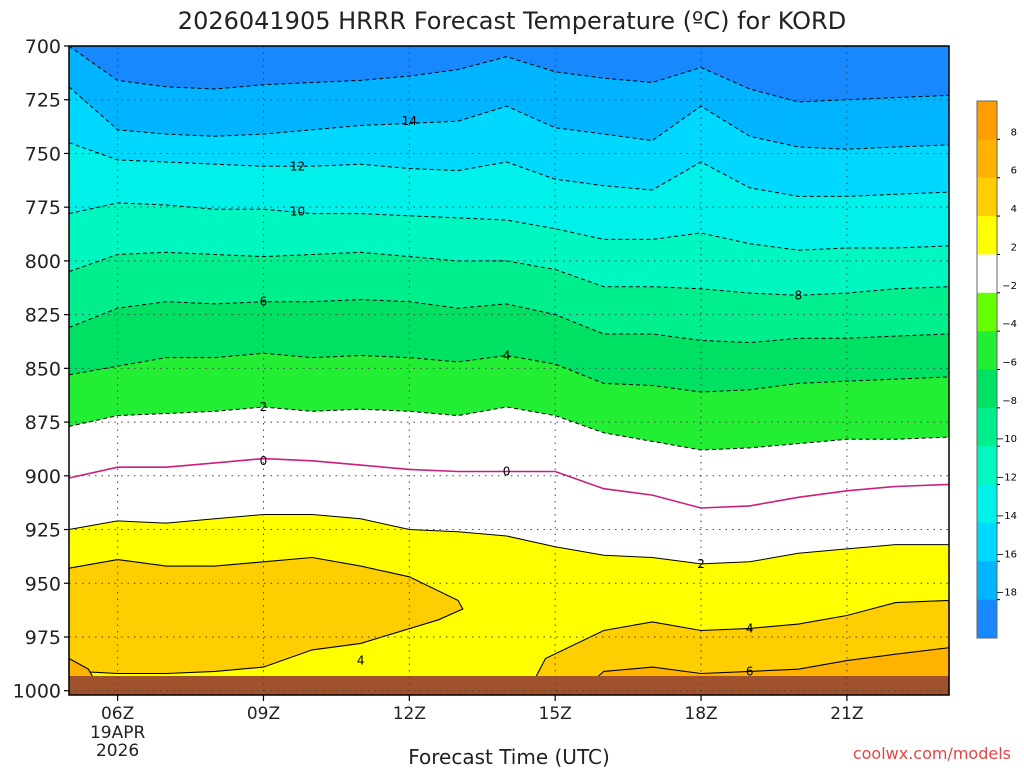 The height and width of the screenshot is (768, 1024). Describe the element at coordinates (117, 751) in the screenshot. I see `x-tick-sublabel-1: 2026` at that location.